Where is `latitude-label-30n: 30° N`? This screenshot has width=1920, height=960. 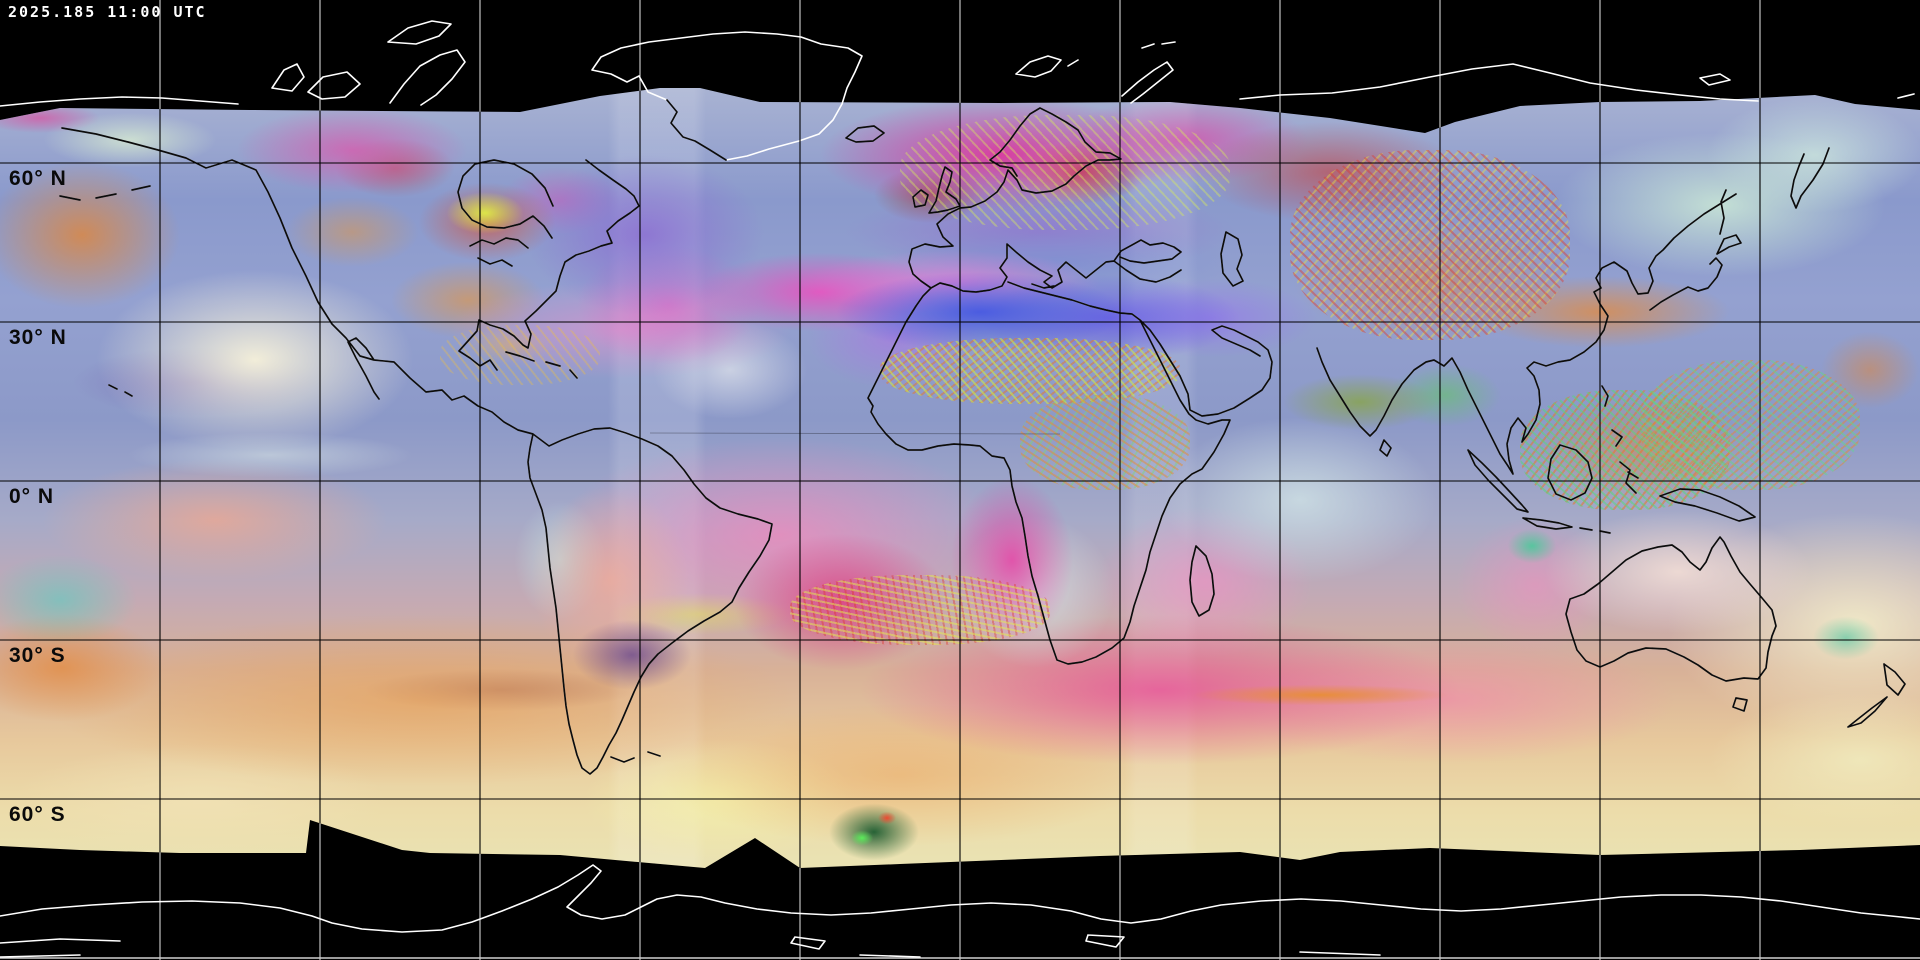
latitude-label-30n: 30° N is located at coordinates (38, 337).